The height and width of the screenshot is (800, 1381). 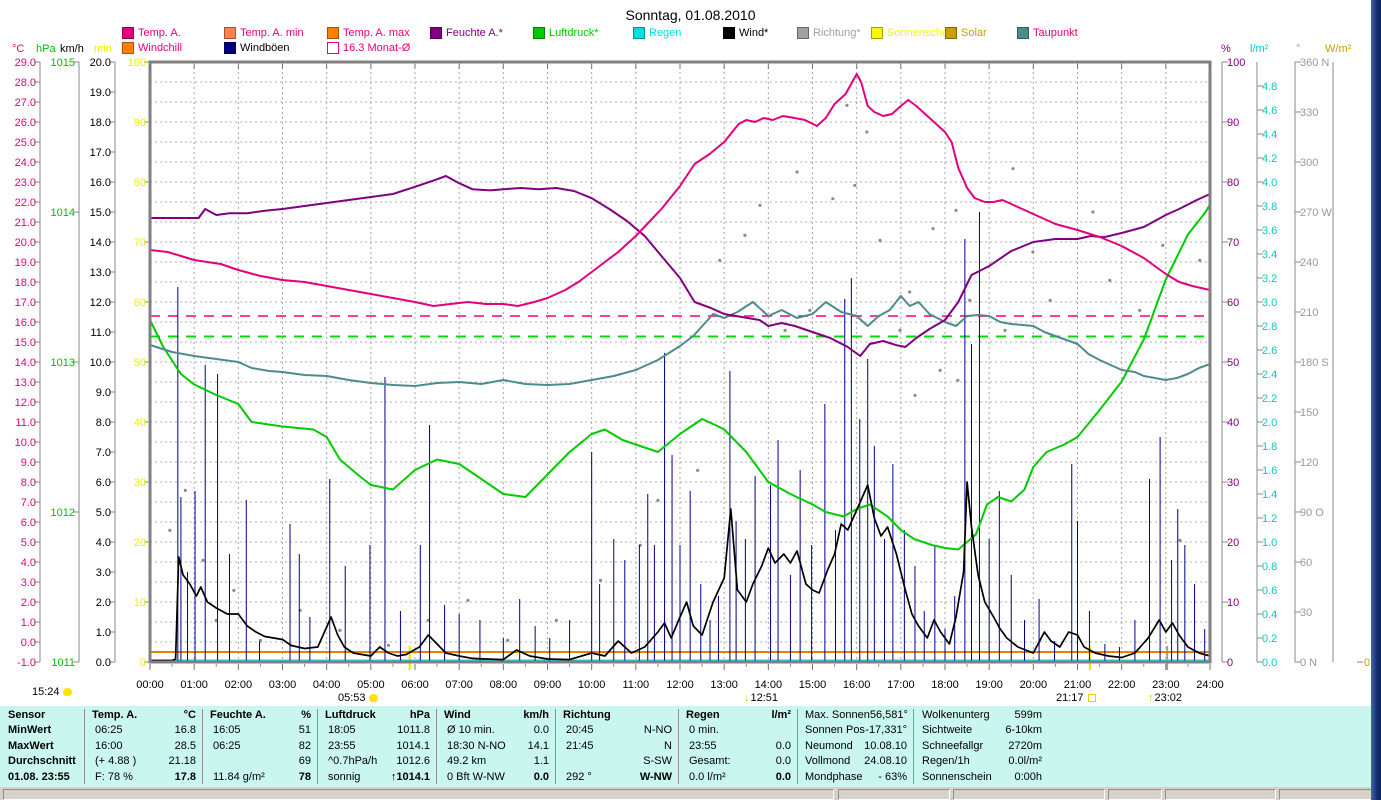 What do you see at coordinates (373, 698) in the screenshot?
I see `sun-icon` at bounding box center [373, 698].